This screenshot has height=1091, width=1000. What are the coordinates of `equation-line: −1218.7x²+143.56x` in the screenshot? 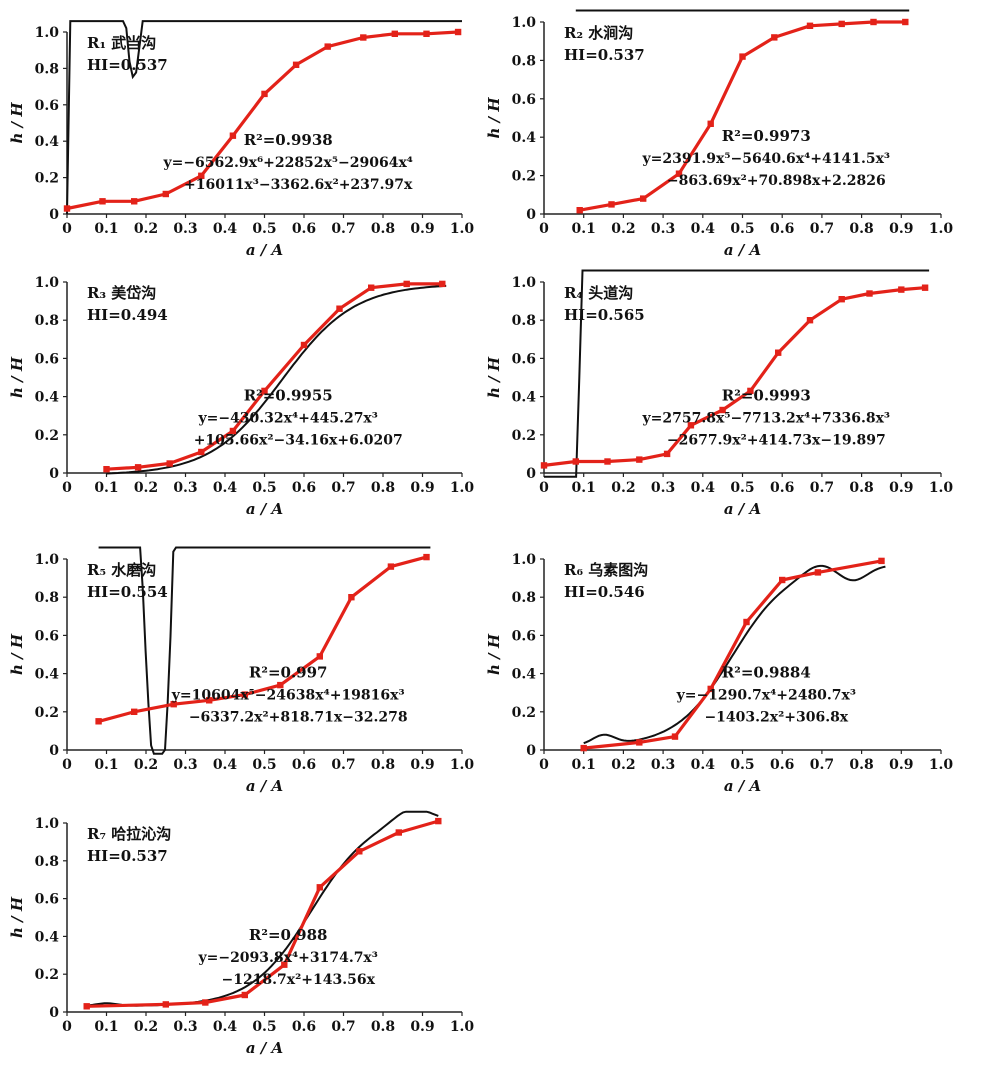 It's located at (298, 980).